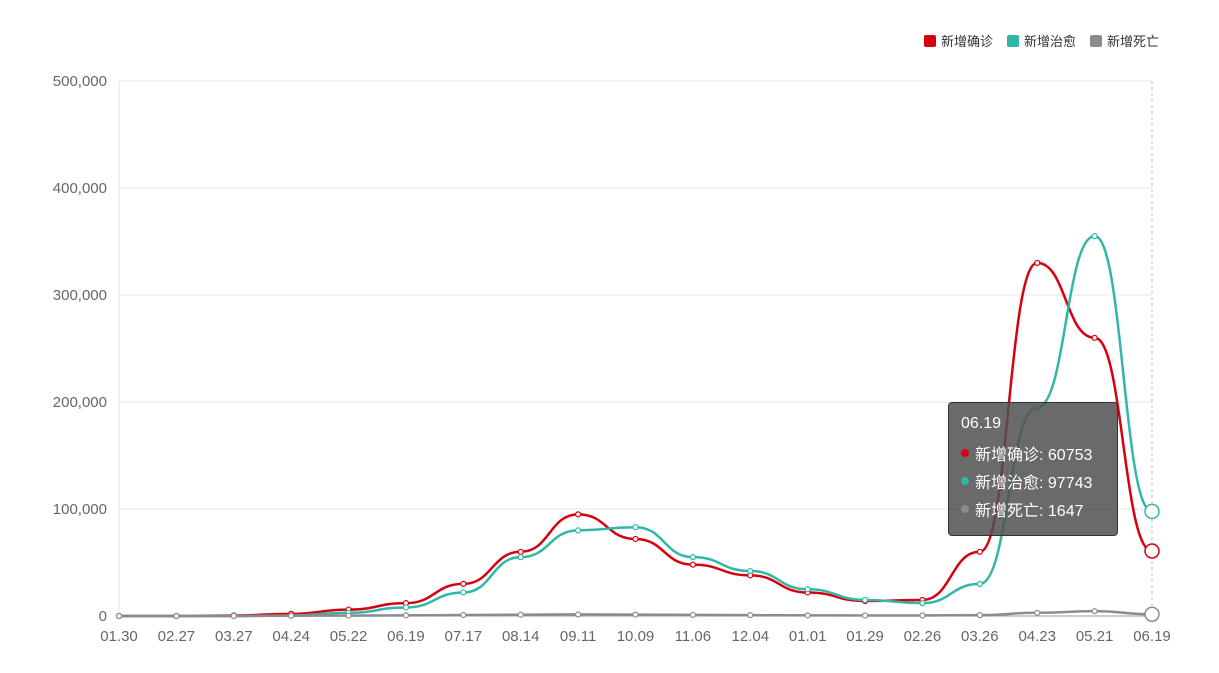  I want to click on tooltip-title: 06.19, so click(981, 423).